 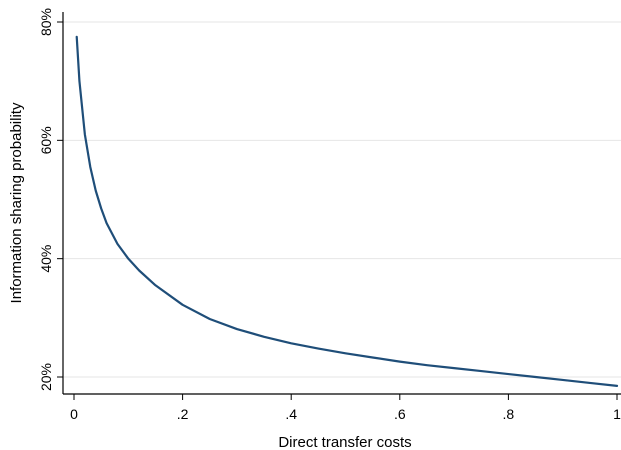 What do you see at coordinates (344, 442) in the screenshot?
I see `x-axis-label: Direct transfer costs` at bounding box center [344, 442].